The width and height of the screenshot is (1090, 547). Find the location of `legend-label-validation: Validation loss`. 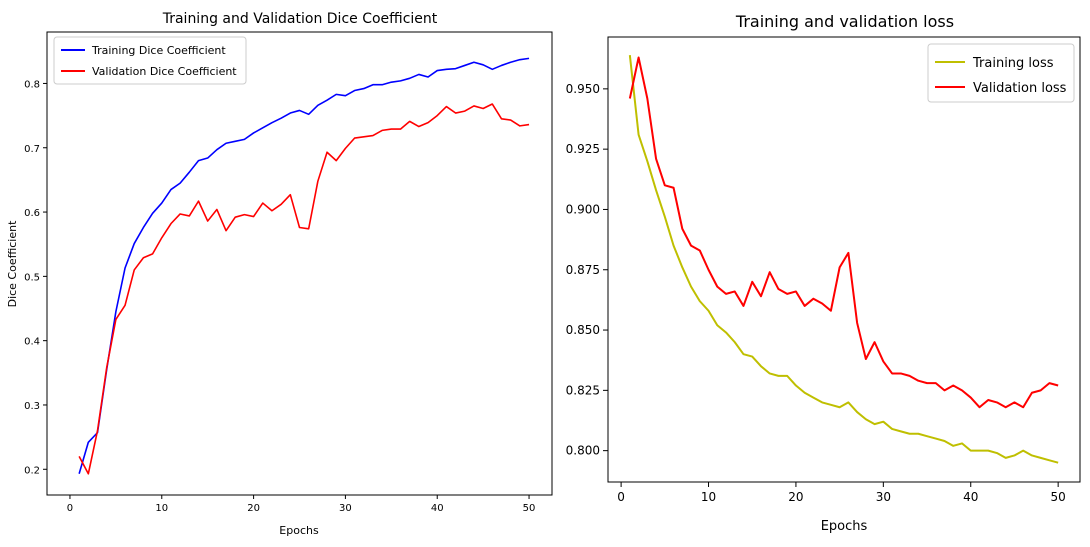

legend-label-validation: Validation loss is located at coordinates (1020, 88).